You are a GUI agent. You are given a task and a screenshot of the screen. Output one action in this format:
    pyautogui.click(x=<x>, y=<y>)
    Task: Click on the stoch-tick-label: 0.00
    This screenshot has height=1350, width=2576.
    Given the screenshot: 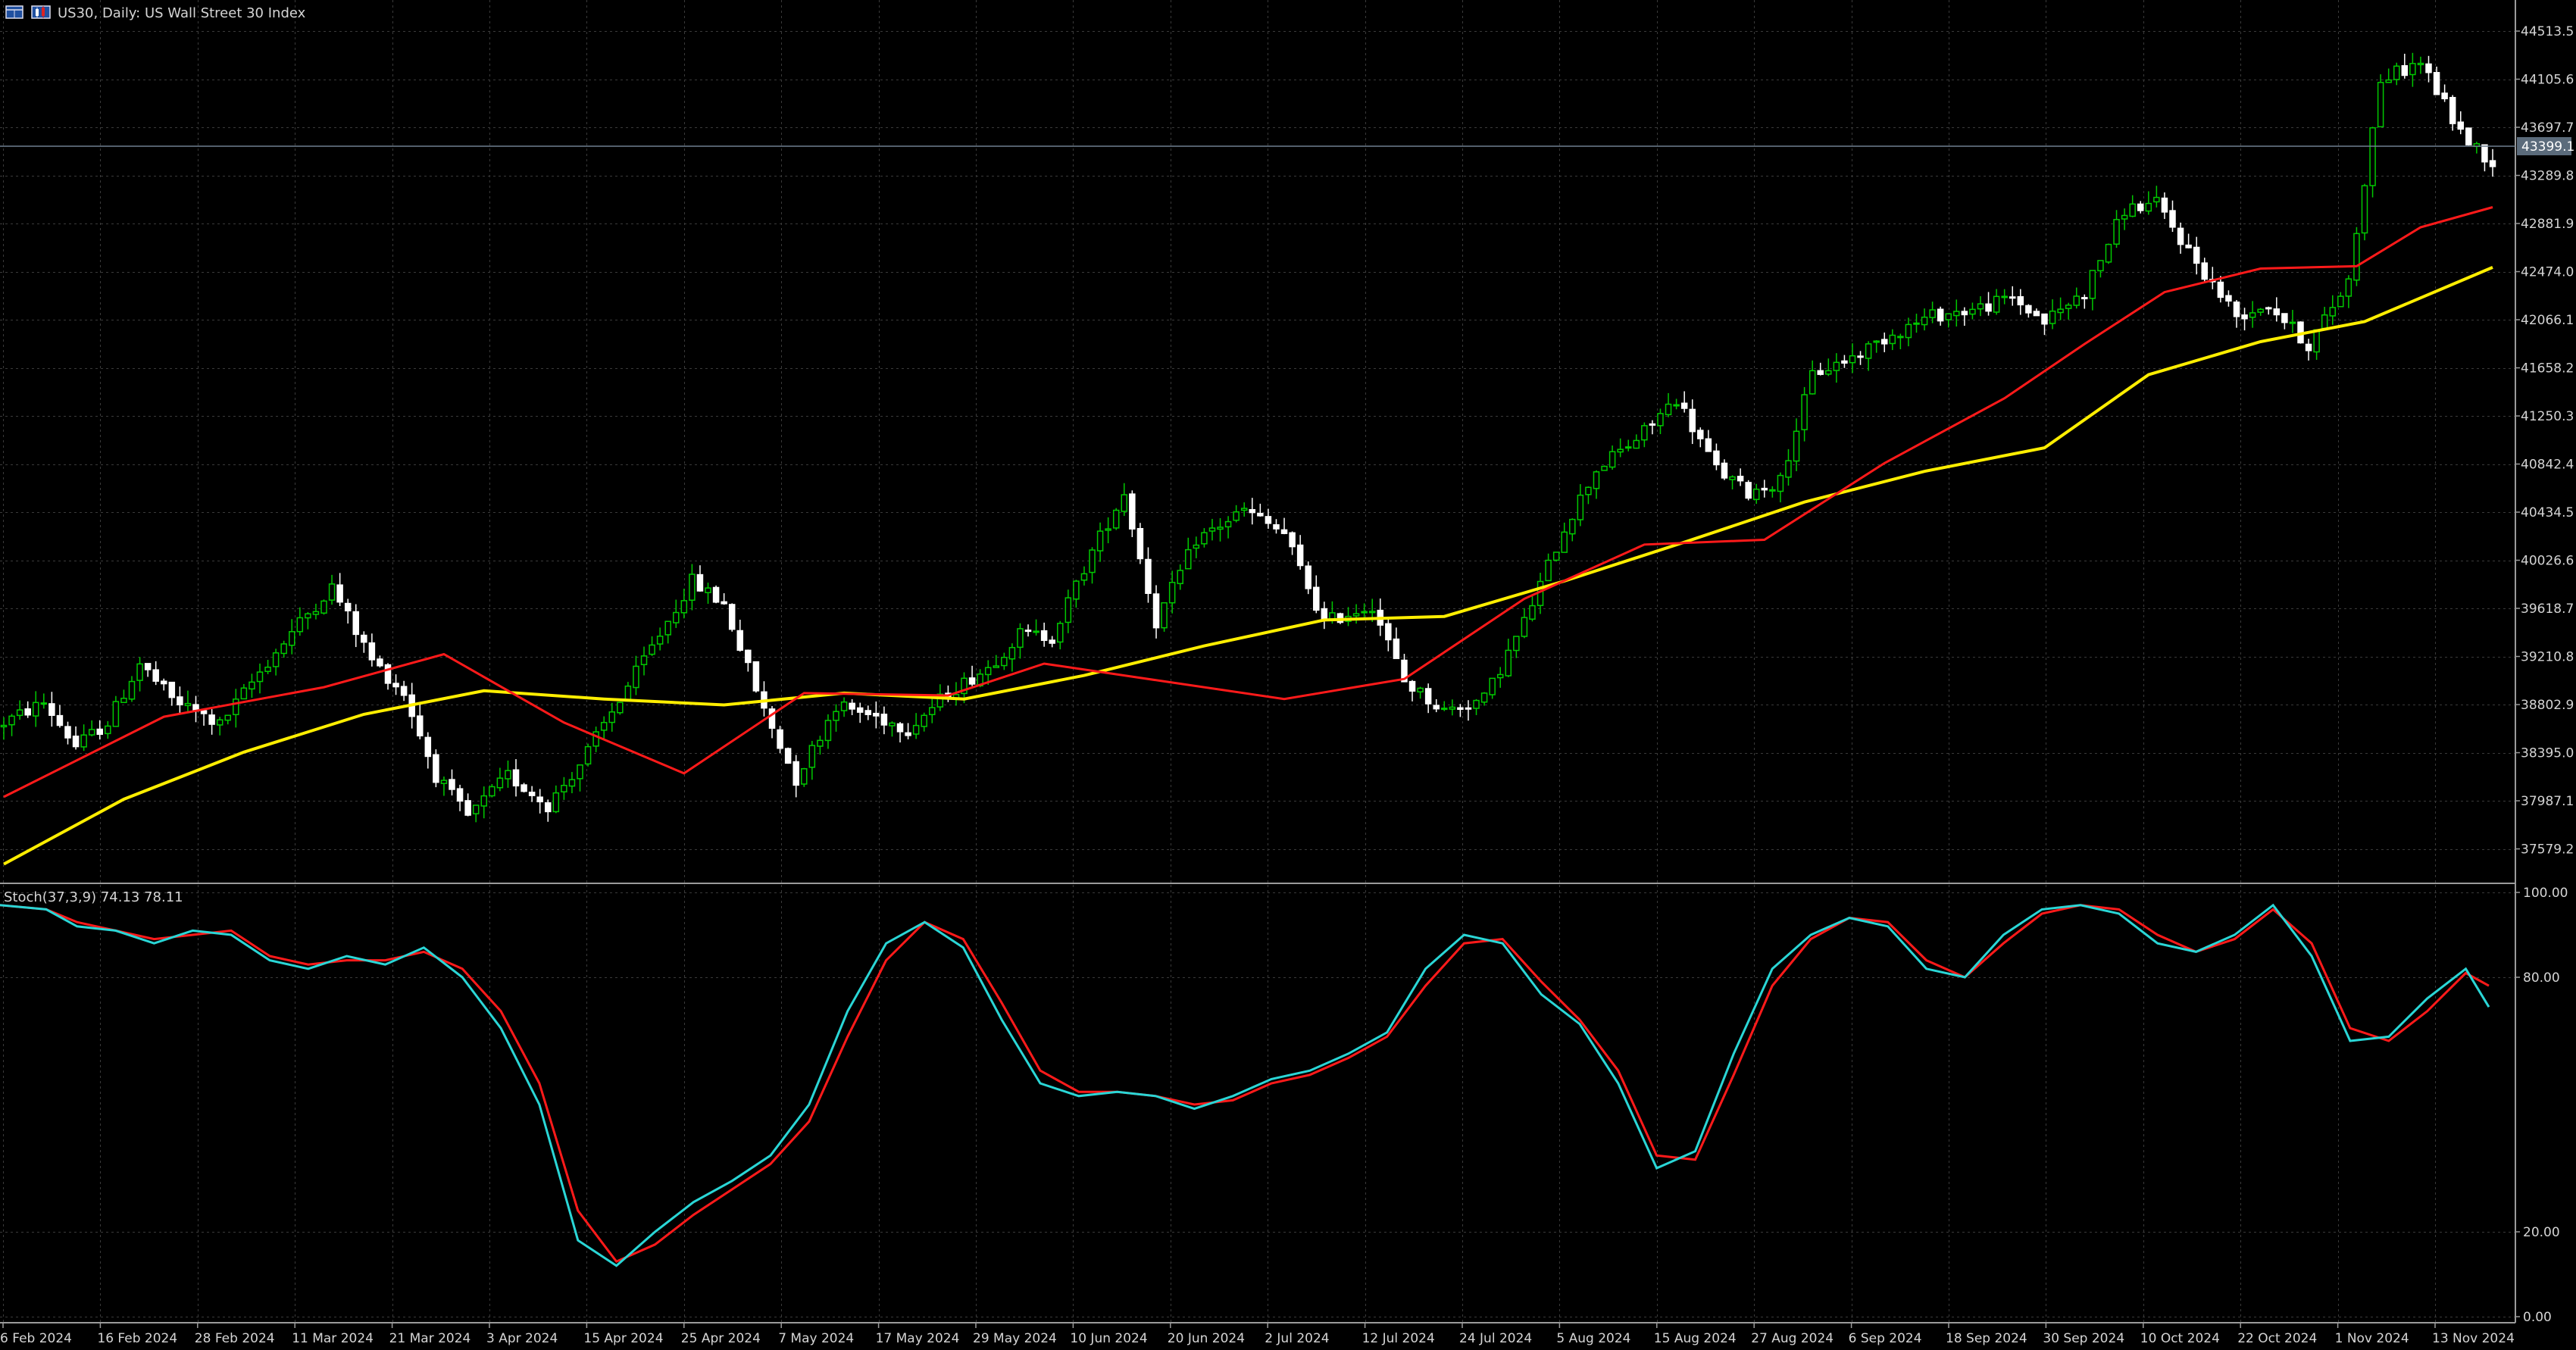 What is the action you would take?
    pyautogui.click(x=2537, y=1317)
    